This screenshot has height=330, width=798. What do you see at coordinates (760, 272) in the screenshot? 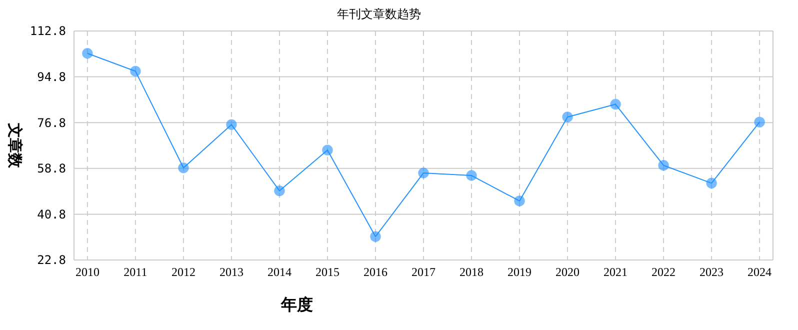
I see `x-tick-label: 2024` at bounding box center [760, 272].